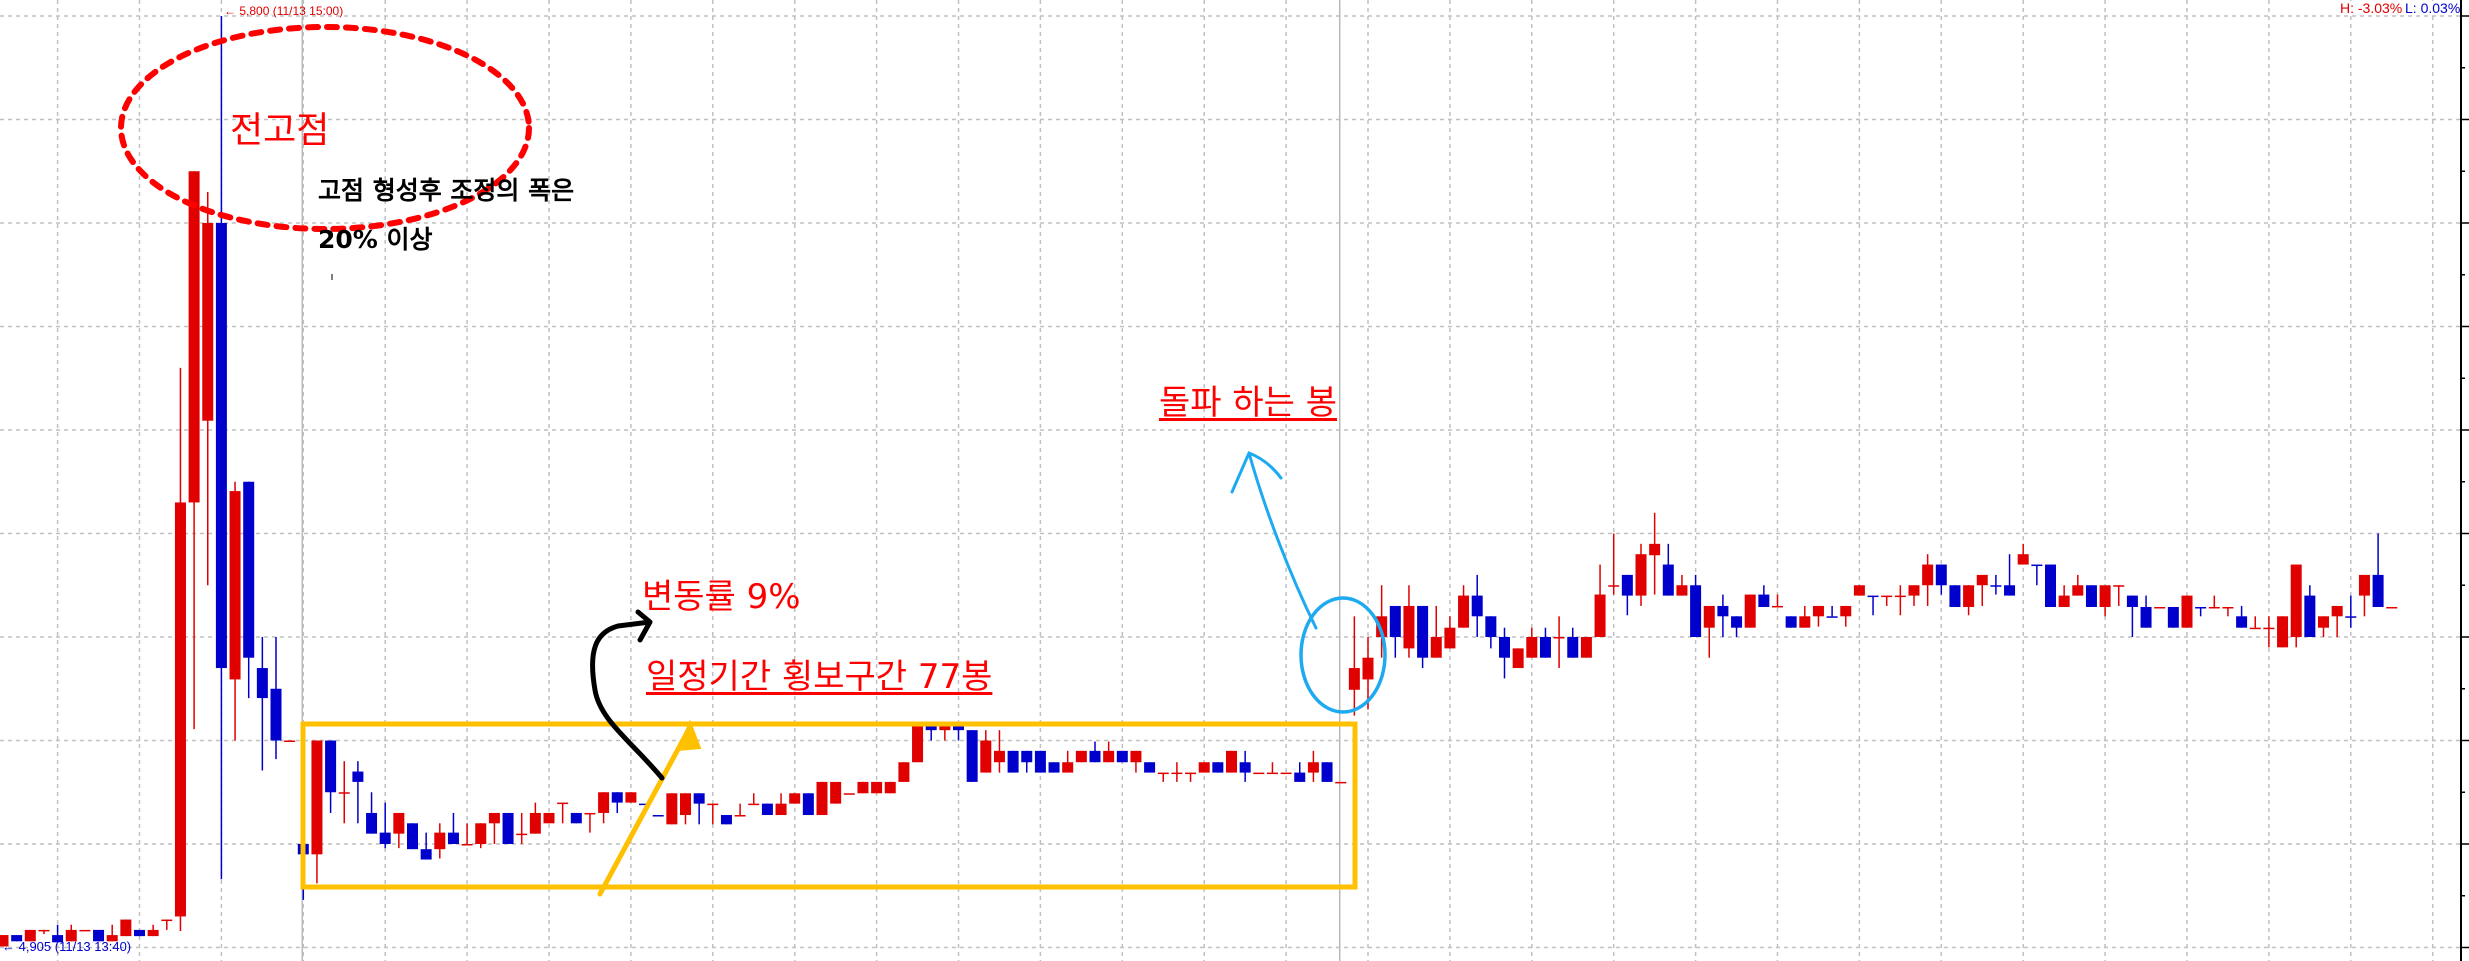 The height and width of the screenshot is (961, 2469). What do you see at coordinates (67, 946) in the screenshot?
I see `min-price-label: ← 4,905 (11/13 13:40)` at bounding box center [67, 946].